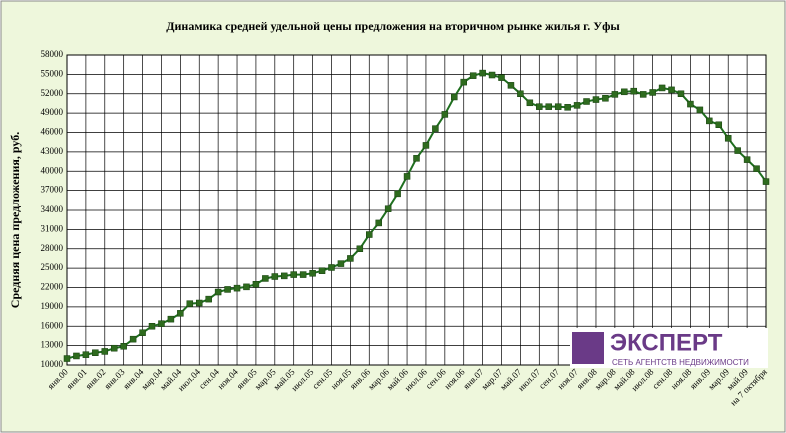 Image resolution: width=786 pixels, height=433 pixels. I want to click on y-tick-label: 40000, so click(52, 170).